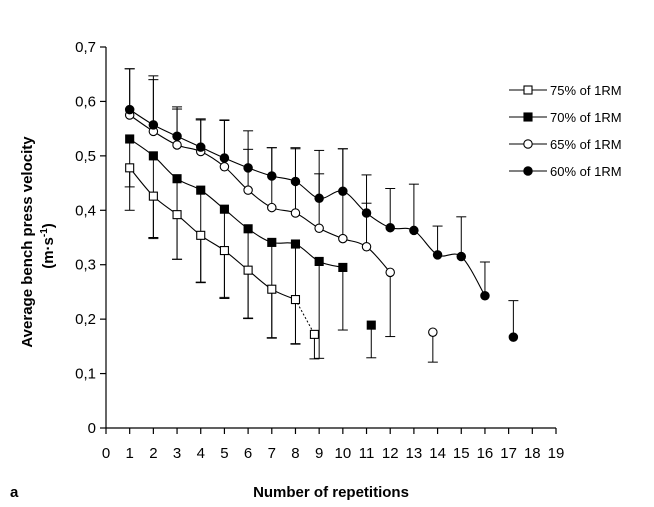 This screenshot has width=654, height=507. I want to click on x-tick-label: 5, so click(224, 453).